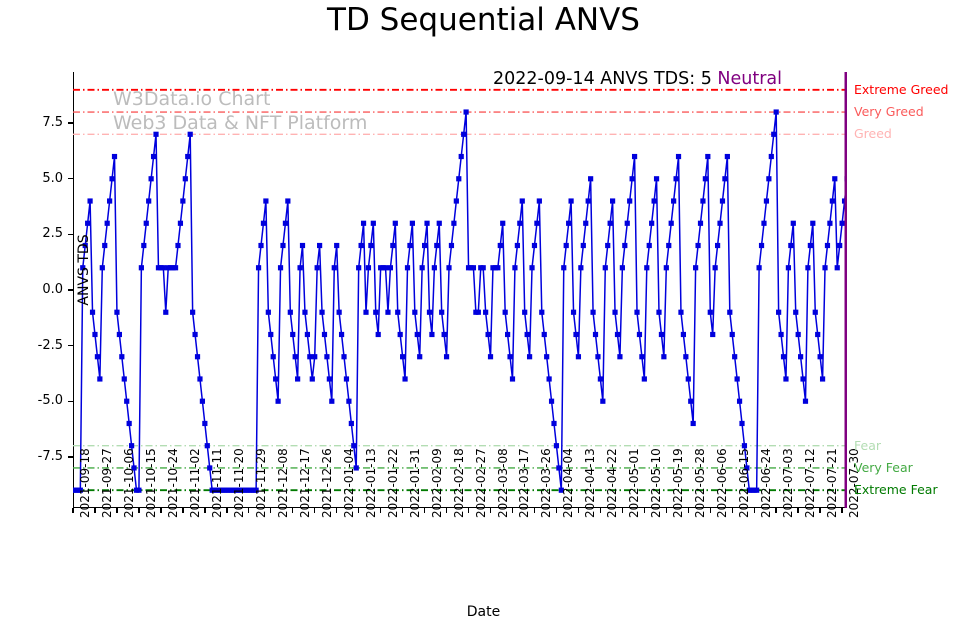  What do you see at coordinates (106, 483) in the screenshot?
I see `x-tick-label: 2021-09-27` at bounding box center [106, 483].